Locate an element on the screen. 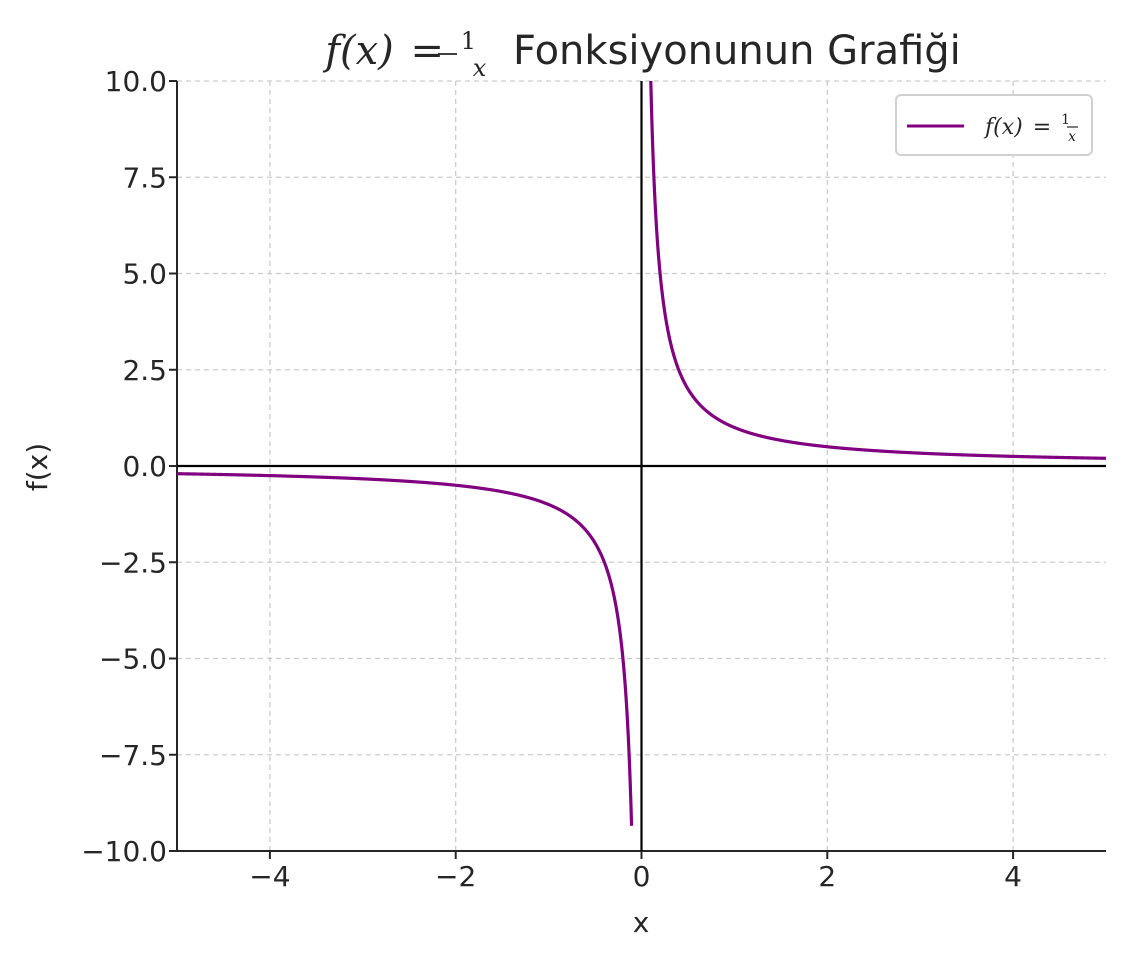 This screenshot has height=958, width=1126. legend-label: f(x) = 1 x is located at coordinates (1030, 125).